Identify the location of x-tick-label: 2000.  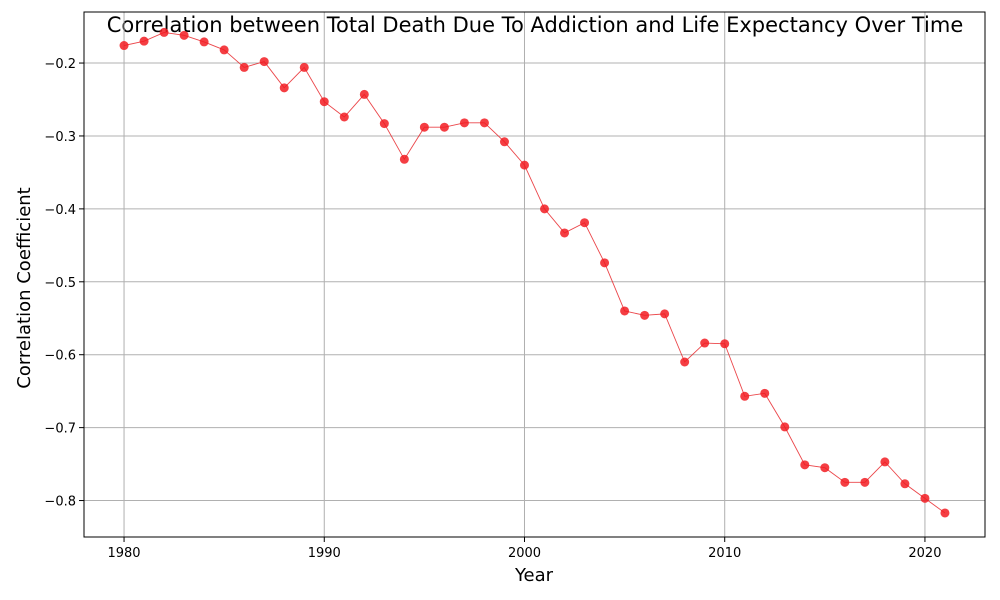
(524, 553).